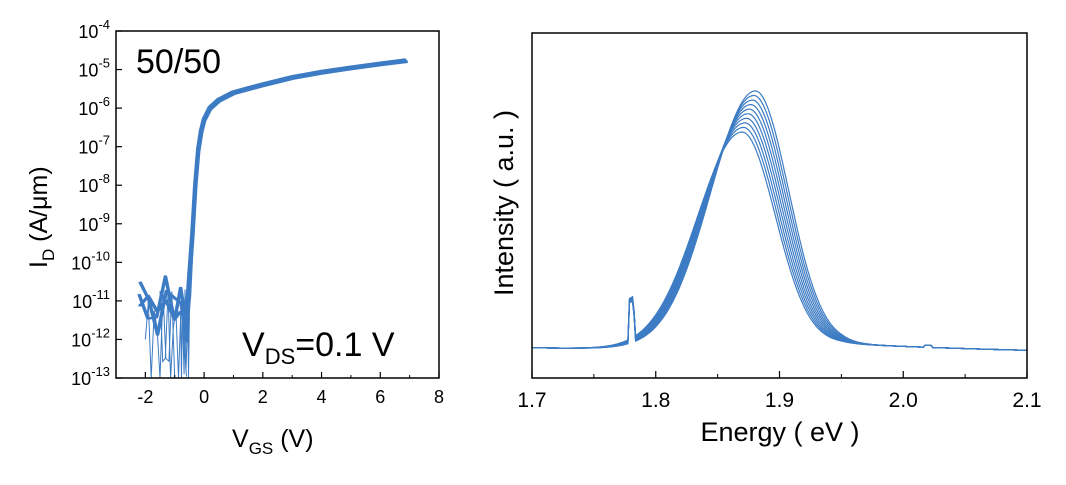 The width and height of the screenshot is (1066, 485). Describe the element at coordinates (253, 345) in the screenshot. I see `bias-annotation-main: V` at that location.